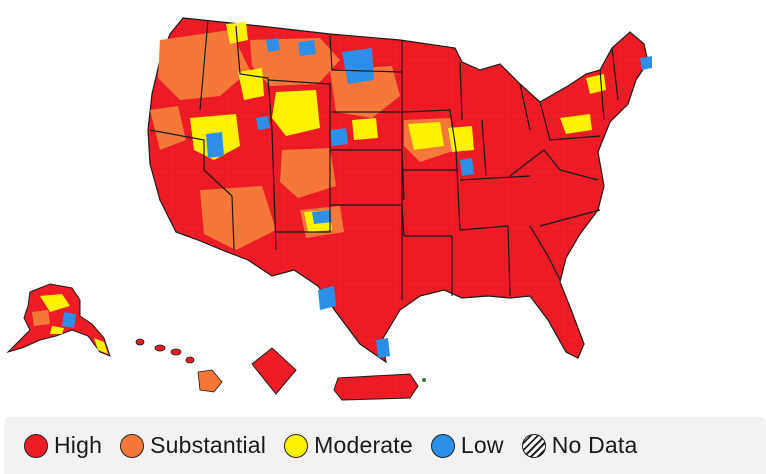 The image size is (766, 474). I want to click on district-of-columbia-inset, so click(274, 371).